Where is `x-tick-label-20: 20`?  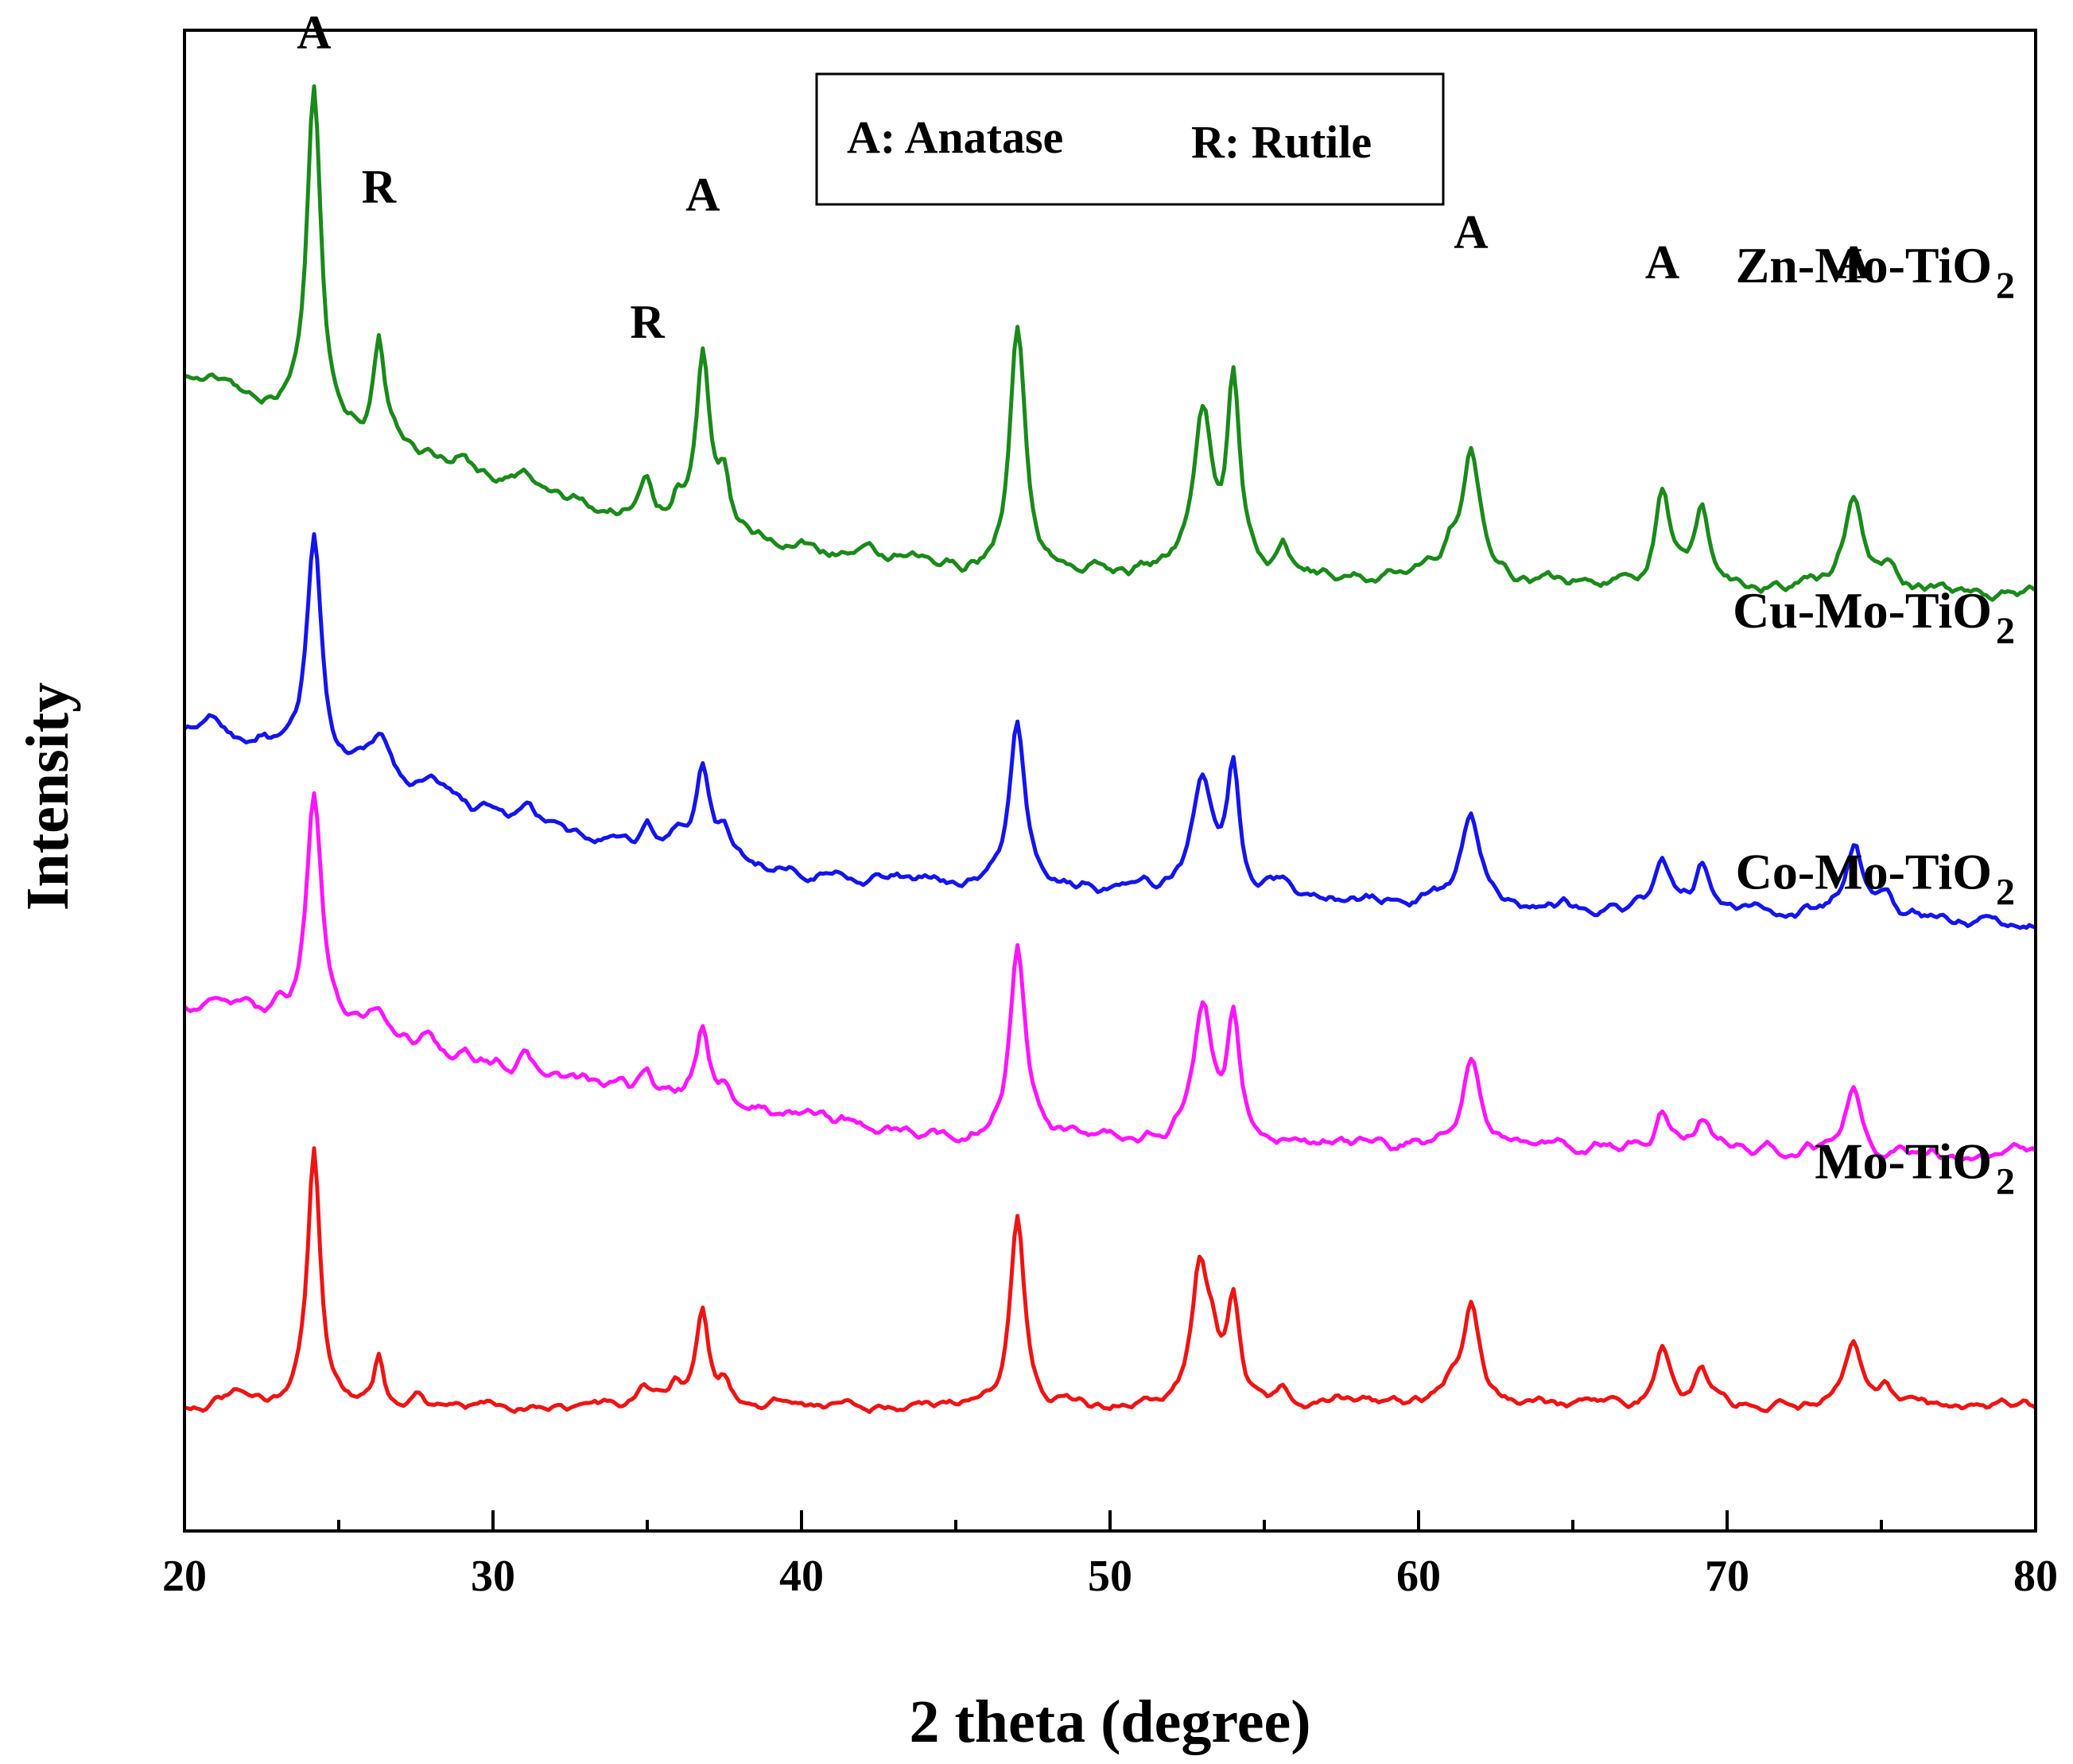
x-tick-label-20: 20 is located at coordinates (184, 1577).